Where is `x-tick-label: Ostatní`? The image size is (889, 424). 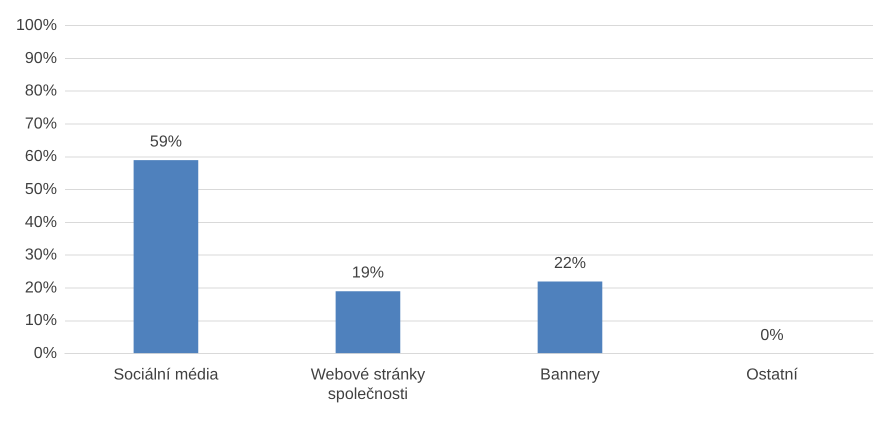
x-tick-label: Ostatní is located at coordinates (772, 375).